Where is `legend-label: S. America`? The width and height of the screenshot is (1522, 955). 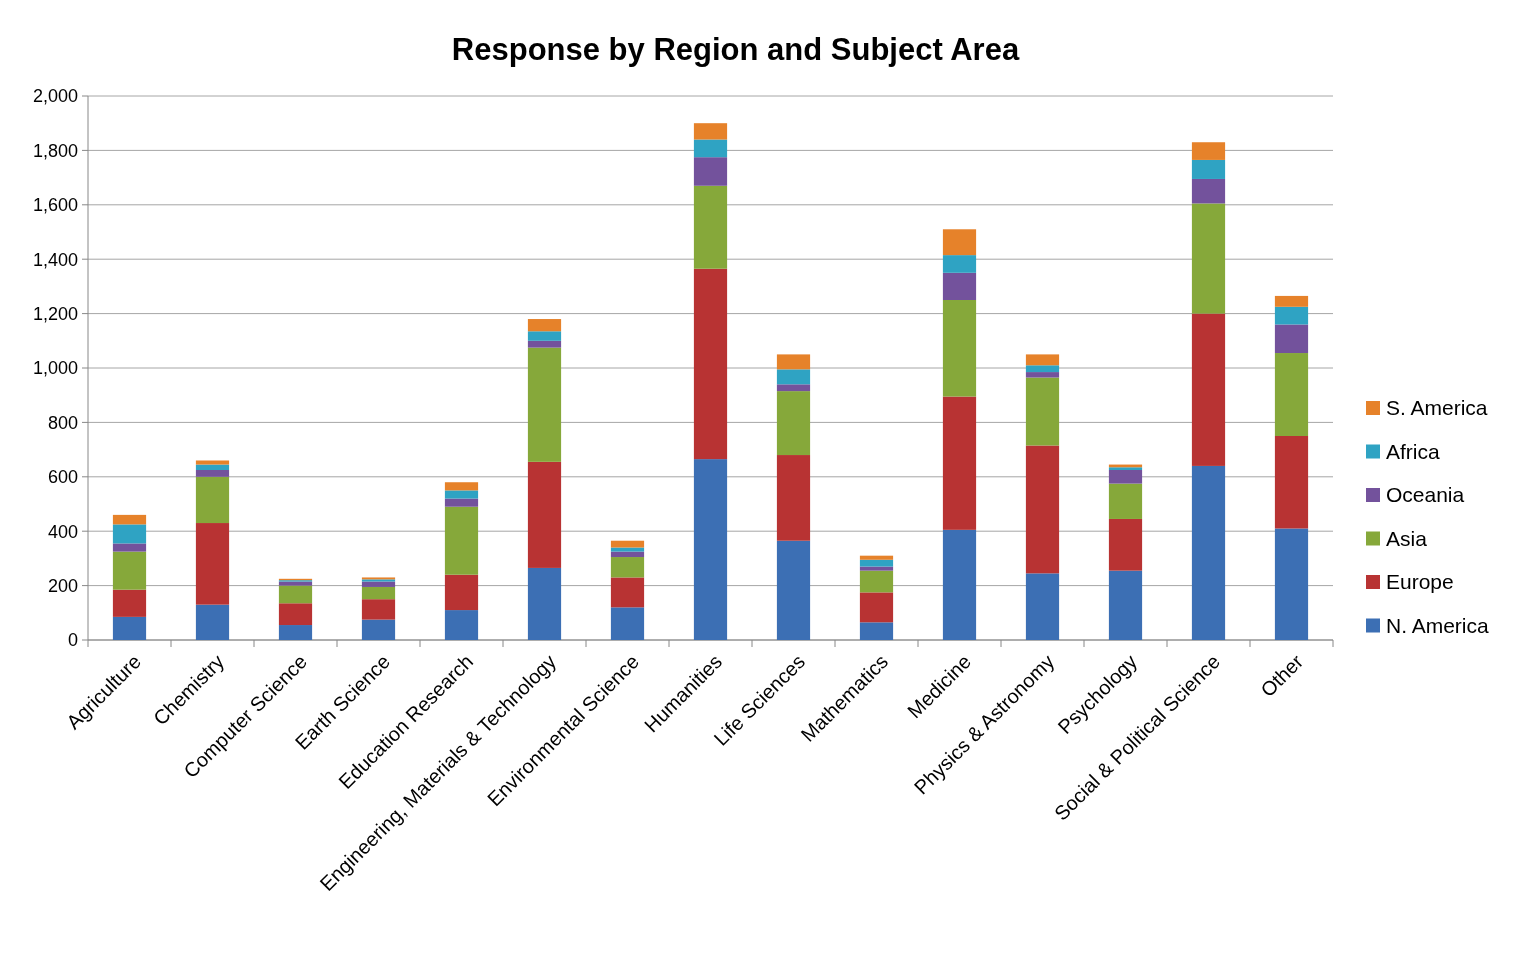 legend-label: S. America is located at coordinates (1437, 408).